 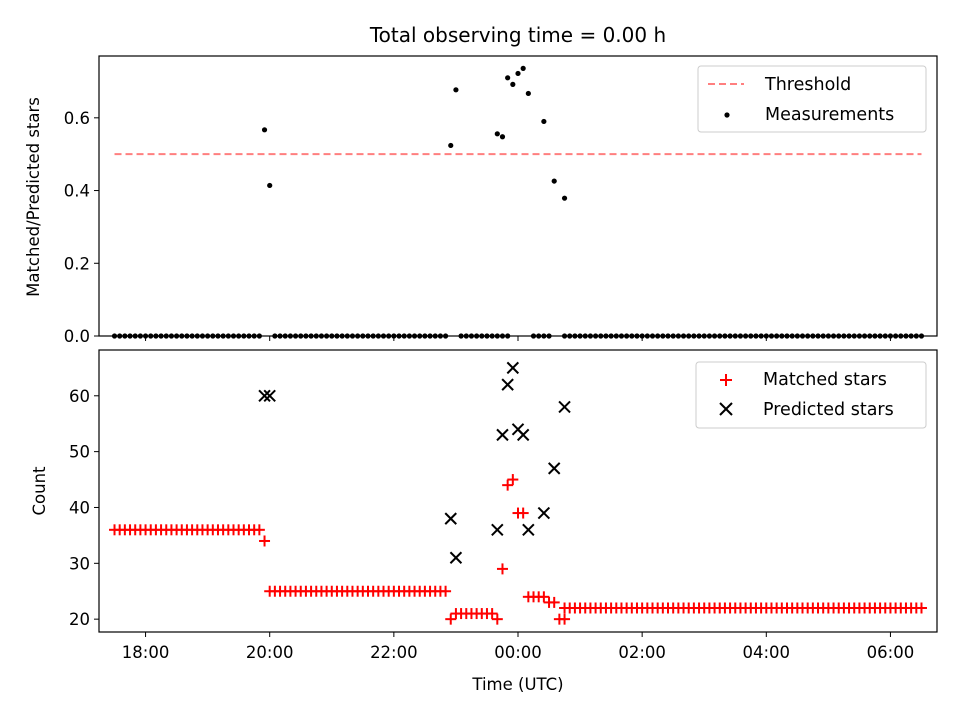 I want to click on measurements-legend-swatch, so click(x=727, y=115).